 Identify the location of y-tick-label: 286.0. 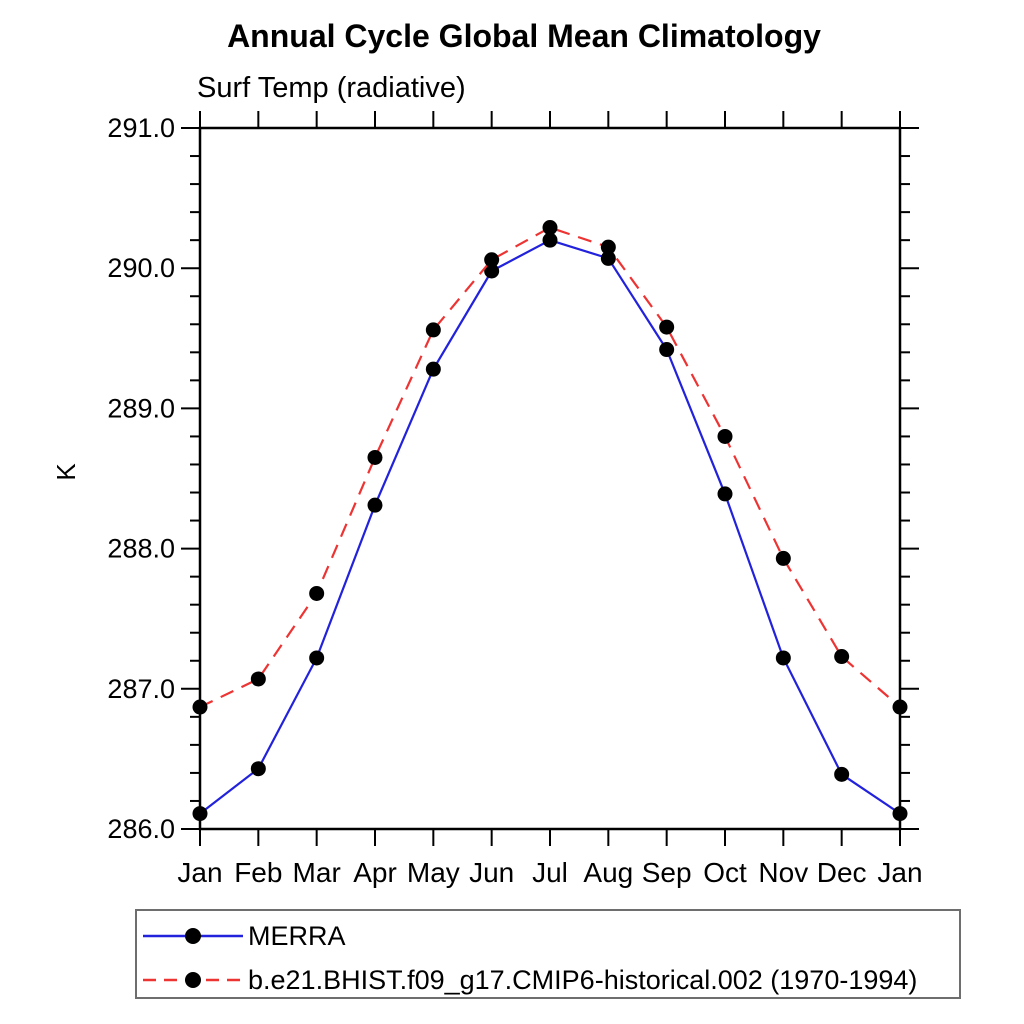
(141, 829).